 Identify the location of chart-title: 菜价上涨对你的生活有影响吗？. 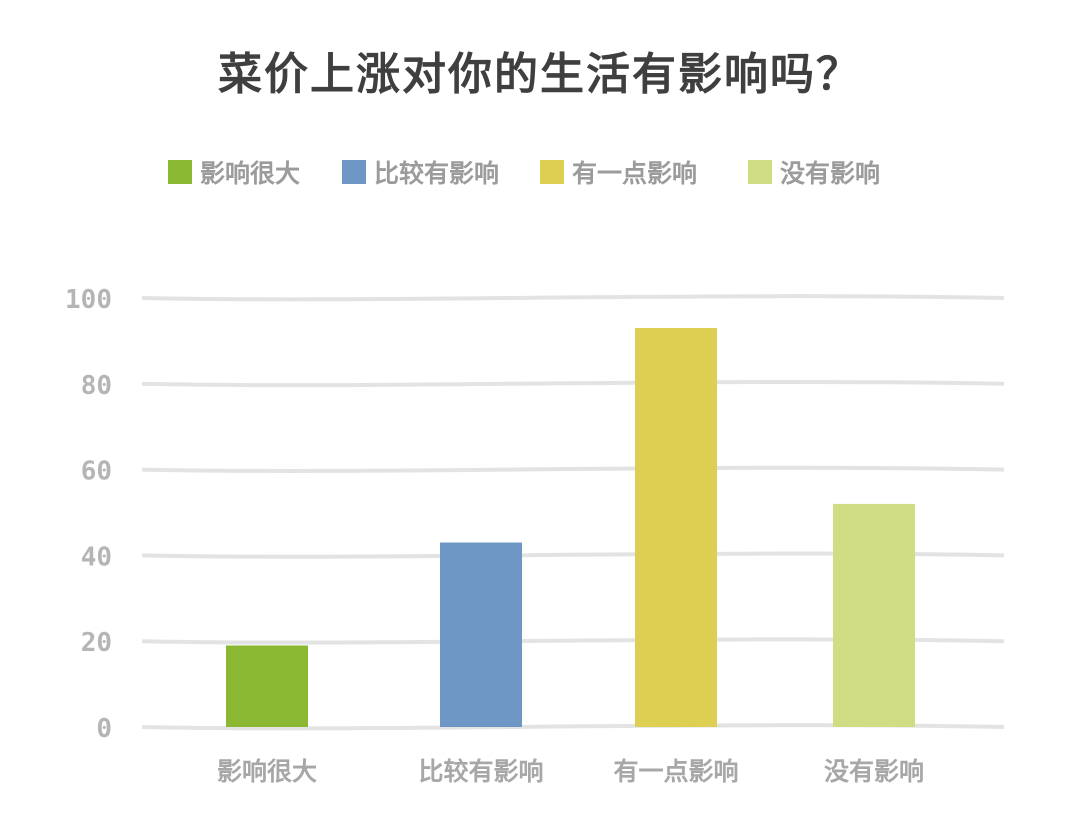
(540, 74).